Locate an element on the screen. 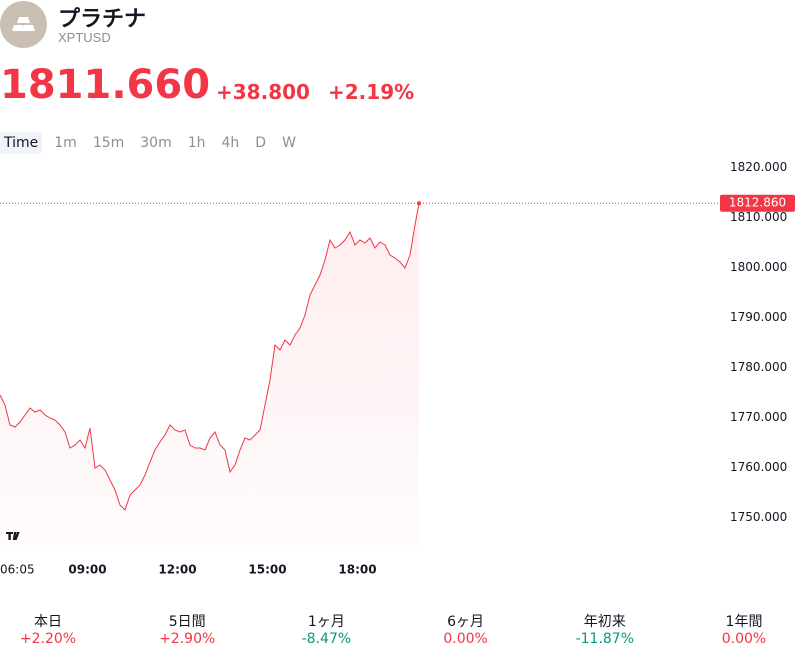 This screenshot has height=660, width=800. change-percent: +2.19% is located at coordinates (371, 92).